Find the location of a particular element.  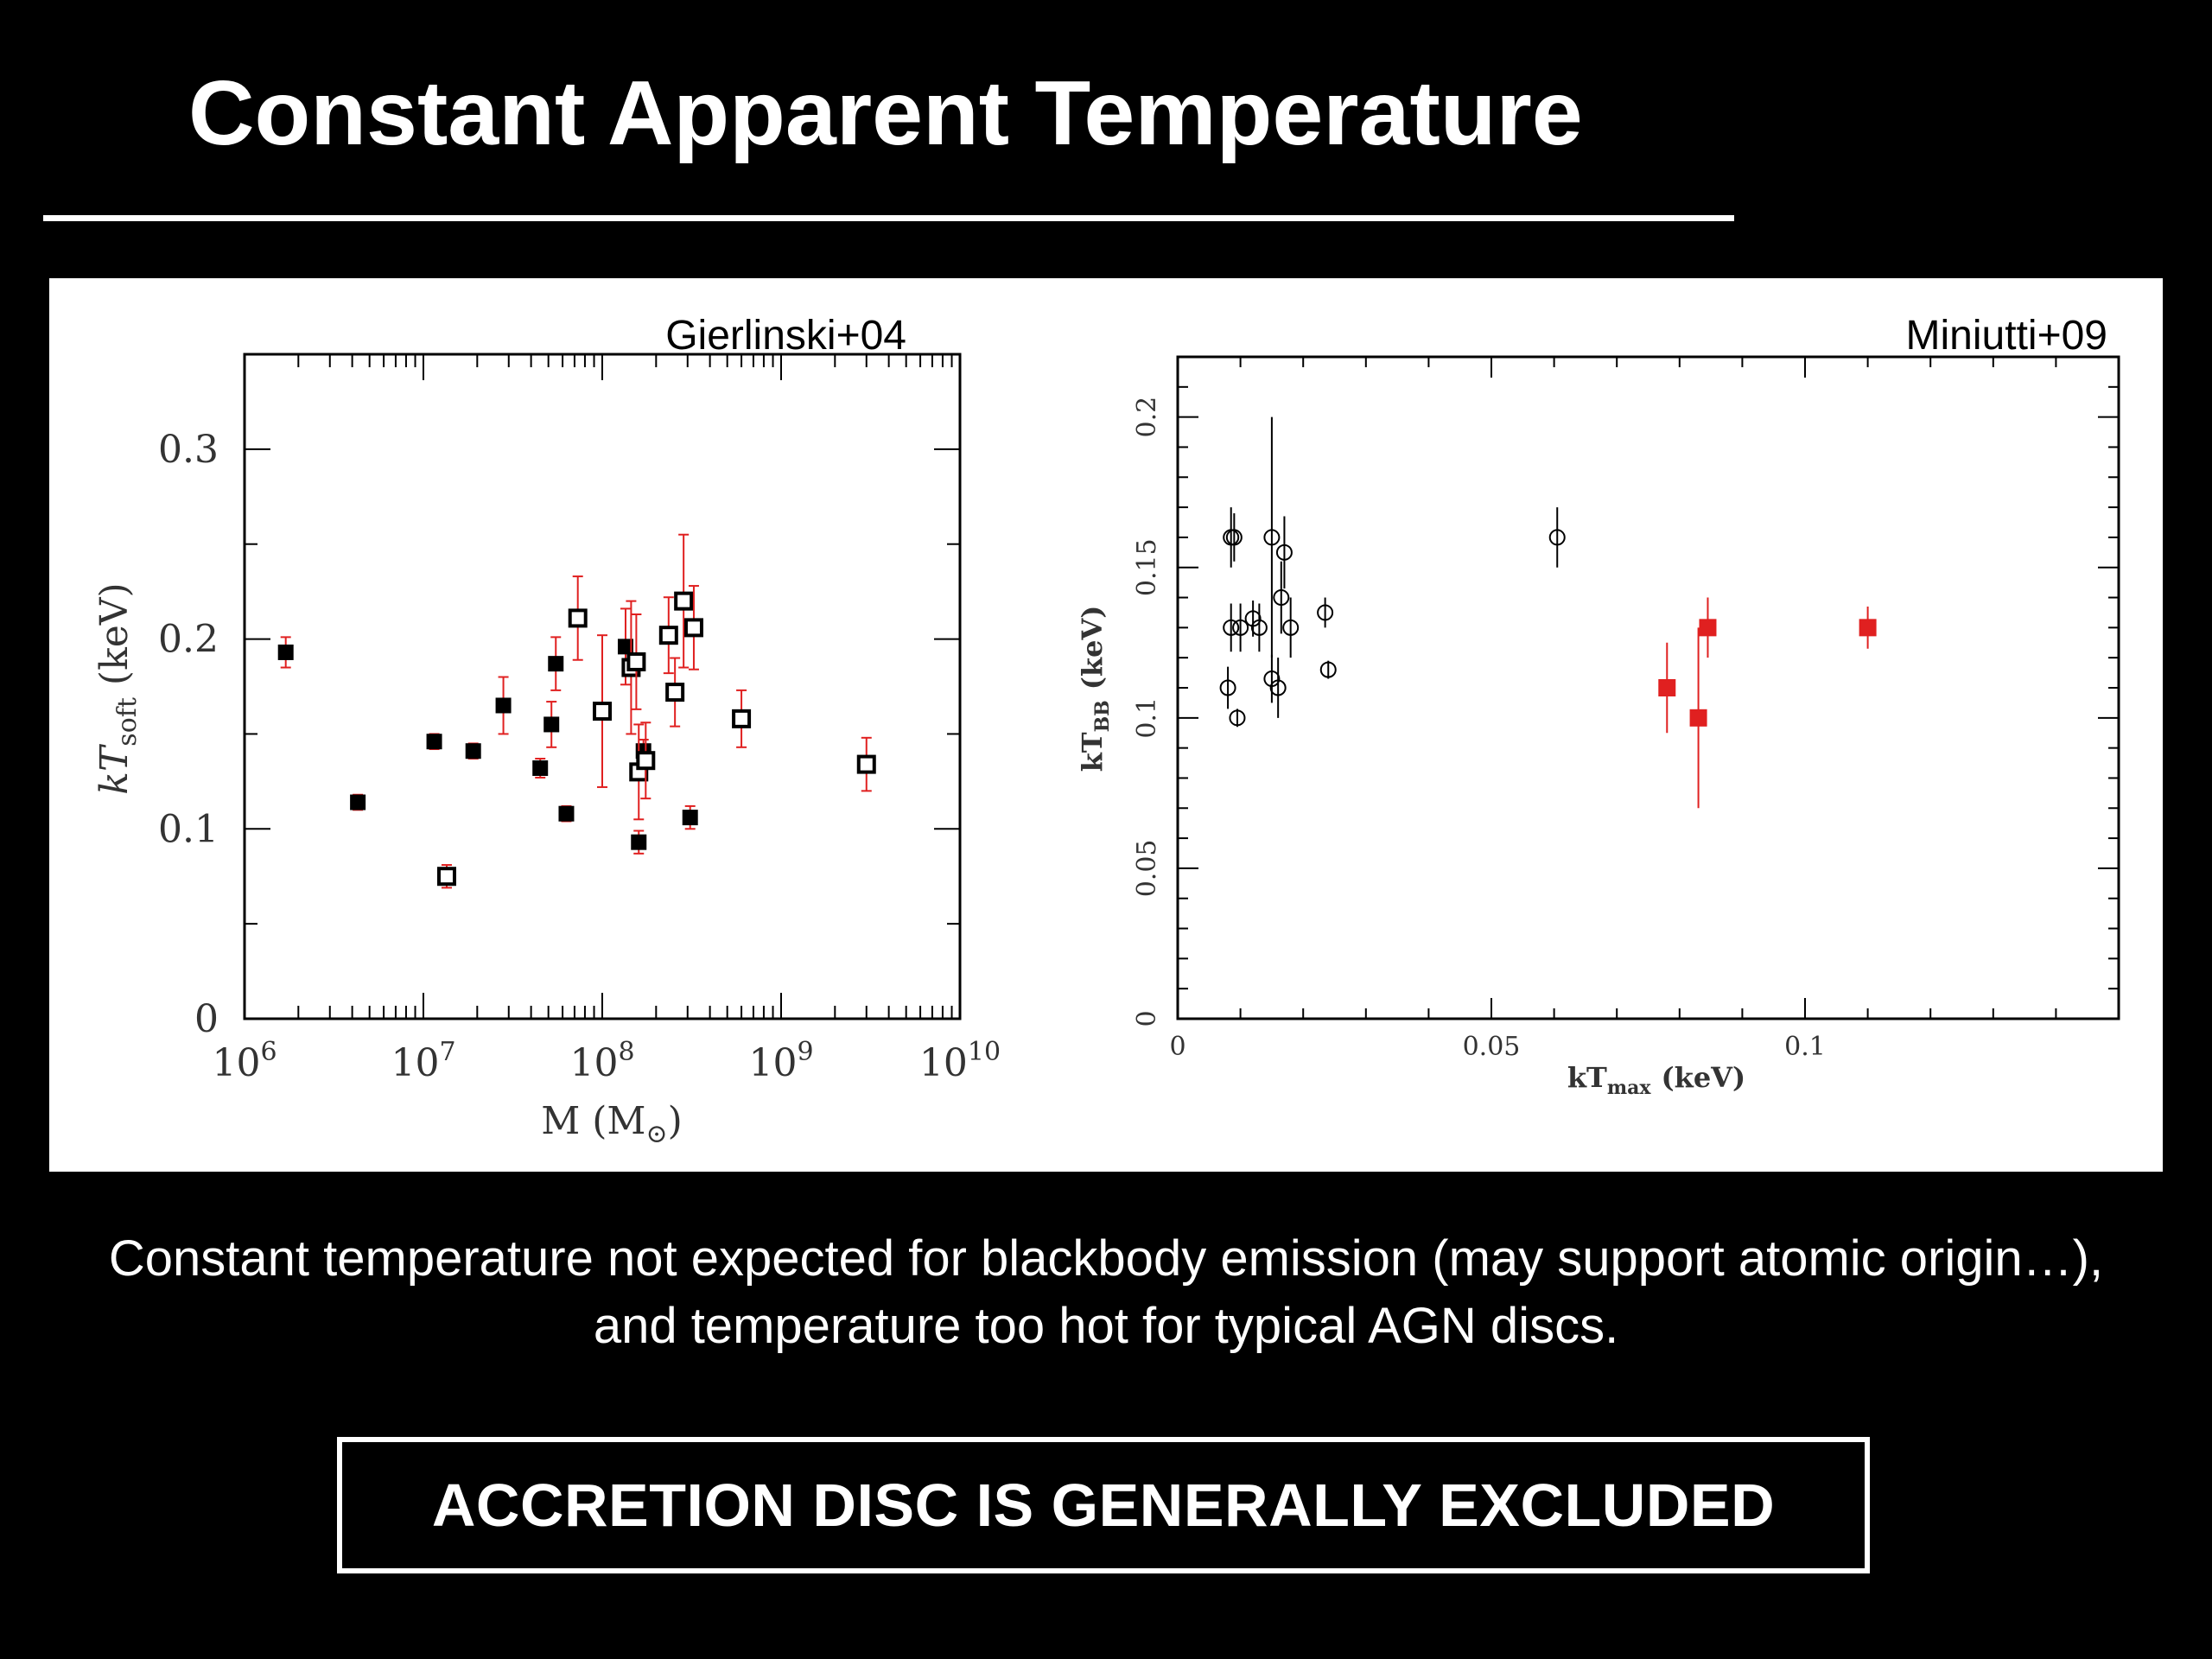

conclusion-box: ACCRETION DISC IS GENERALLY EXCLUDED is located at coordinates (1103, 1505).